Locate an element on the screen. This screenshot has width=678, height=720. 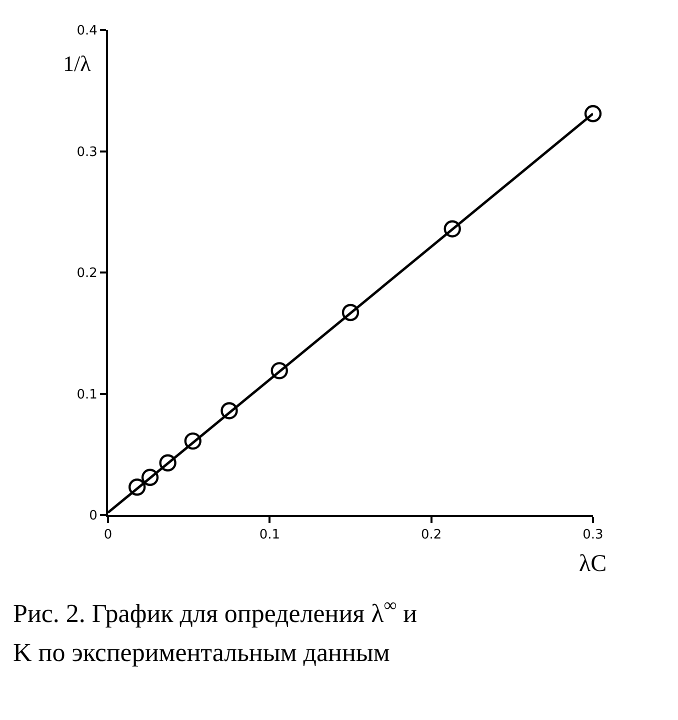
x-tick-label: 0.1 is located at coordinates (269, 535).